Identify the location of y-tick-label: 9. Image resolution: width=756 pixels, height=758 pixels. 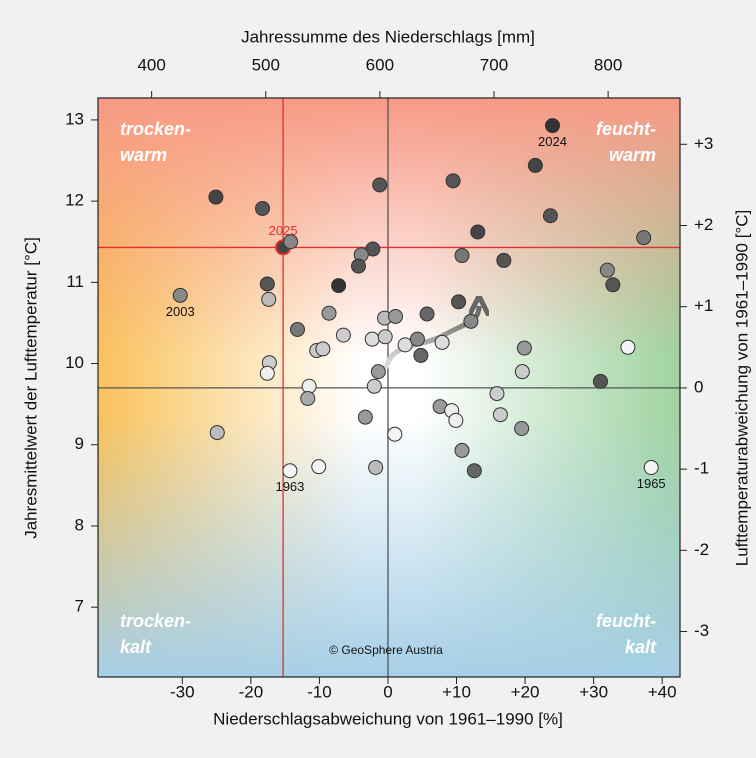
(79, 443).